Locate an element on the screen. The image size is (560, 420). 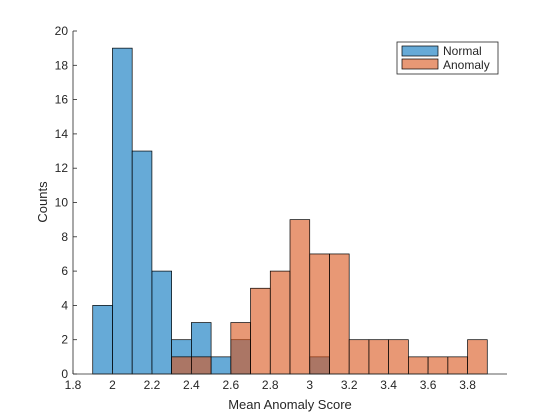
bar-anomaly-2.9 is located at coordinates (300, 297).